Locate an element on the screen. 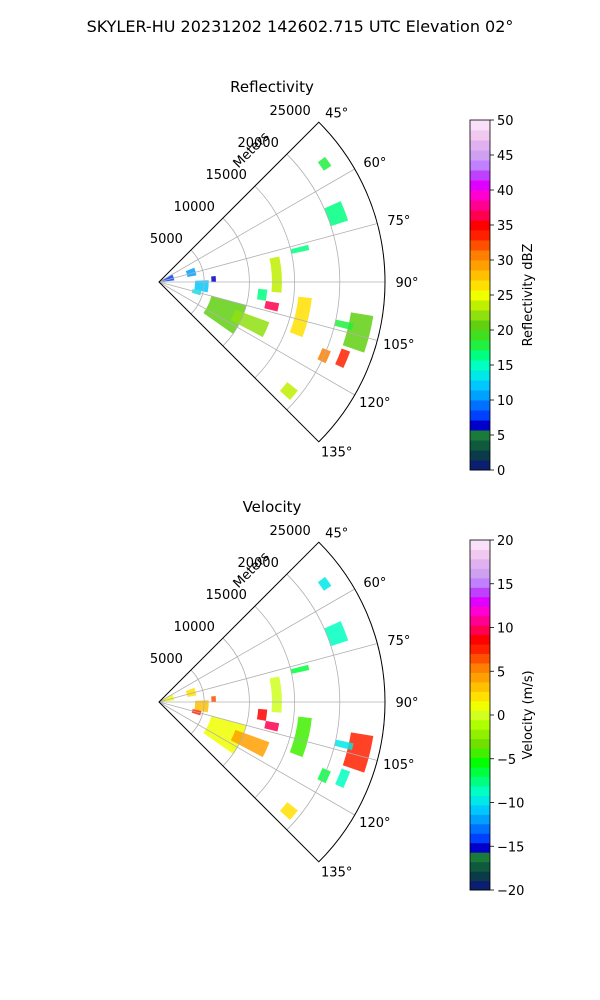 The height and width of the screenshot is (1000, 600). radial-tick-label: 15000 is located at coordinates (226, 175).